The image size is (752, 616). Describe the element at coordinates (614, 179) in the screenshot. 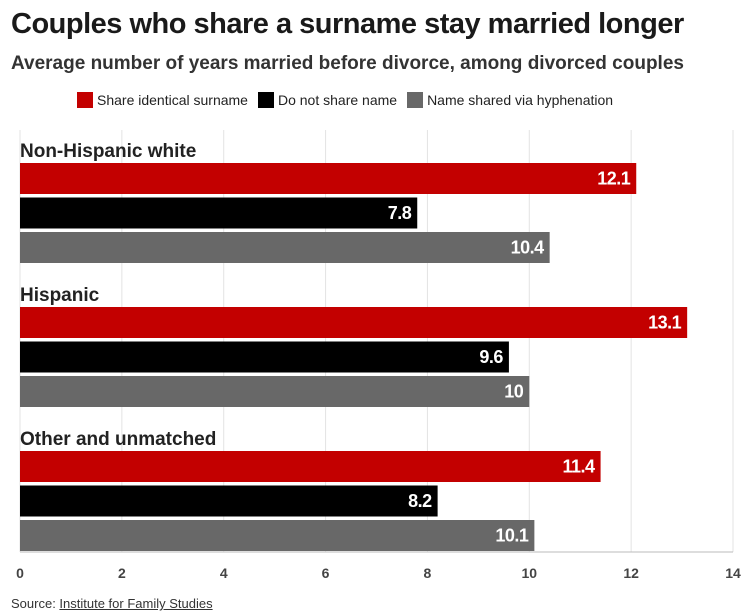

I see `bar-value-label: 12.1` at that location.